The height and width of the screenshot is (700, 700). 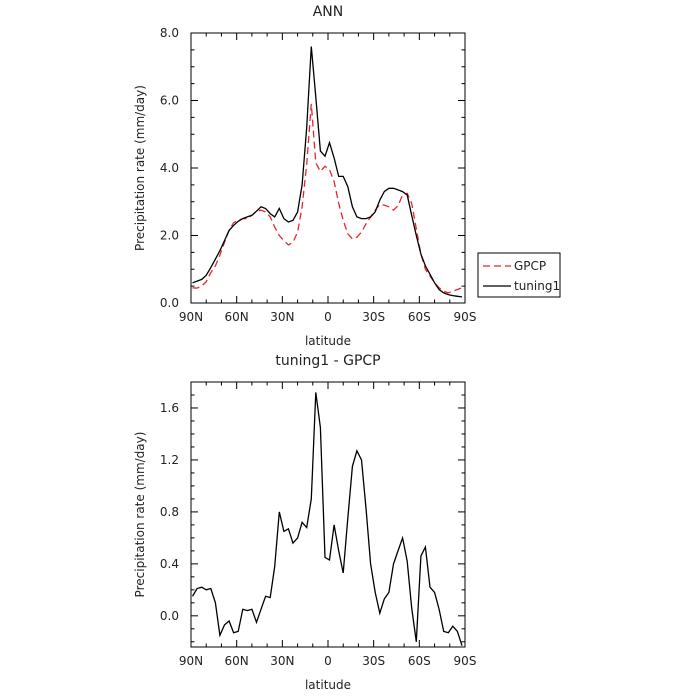 What do you see at coordinates (465, 317) in the screenshot?
I see `chart0-x-tick-label: 90S` at bounding box center [465, 317].